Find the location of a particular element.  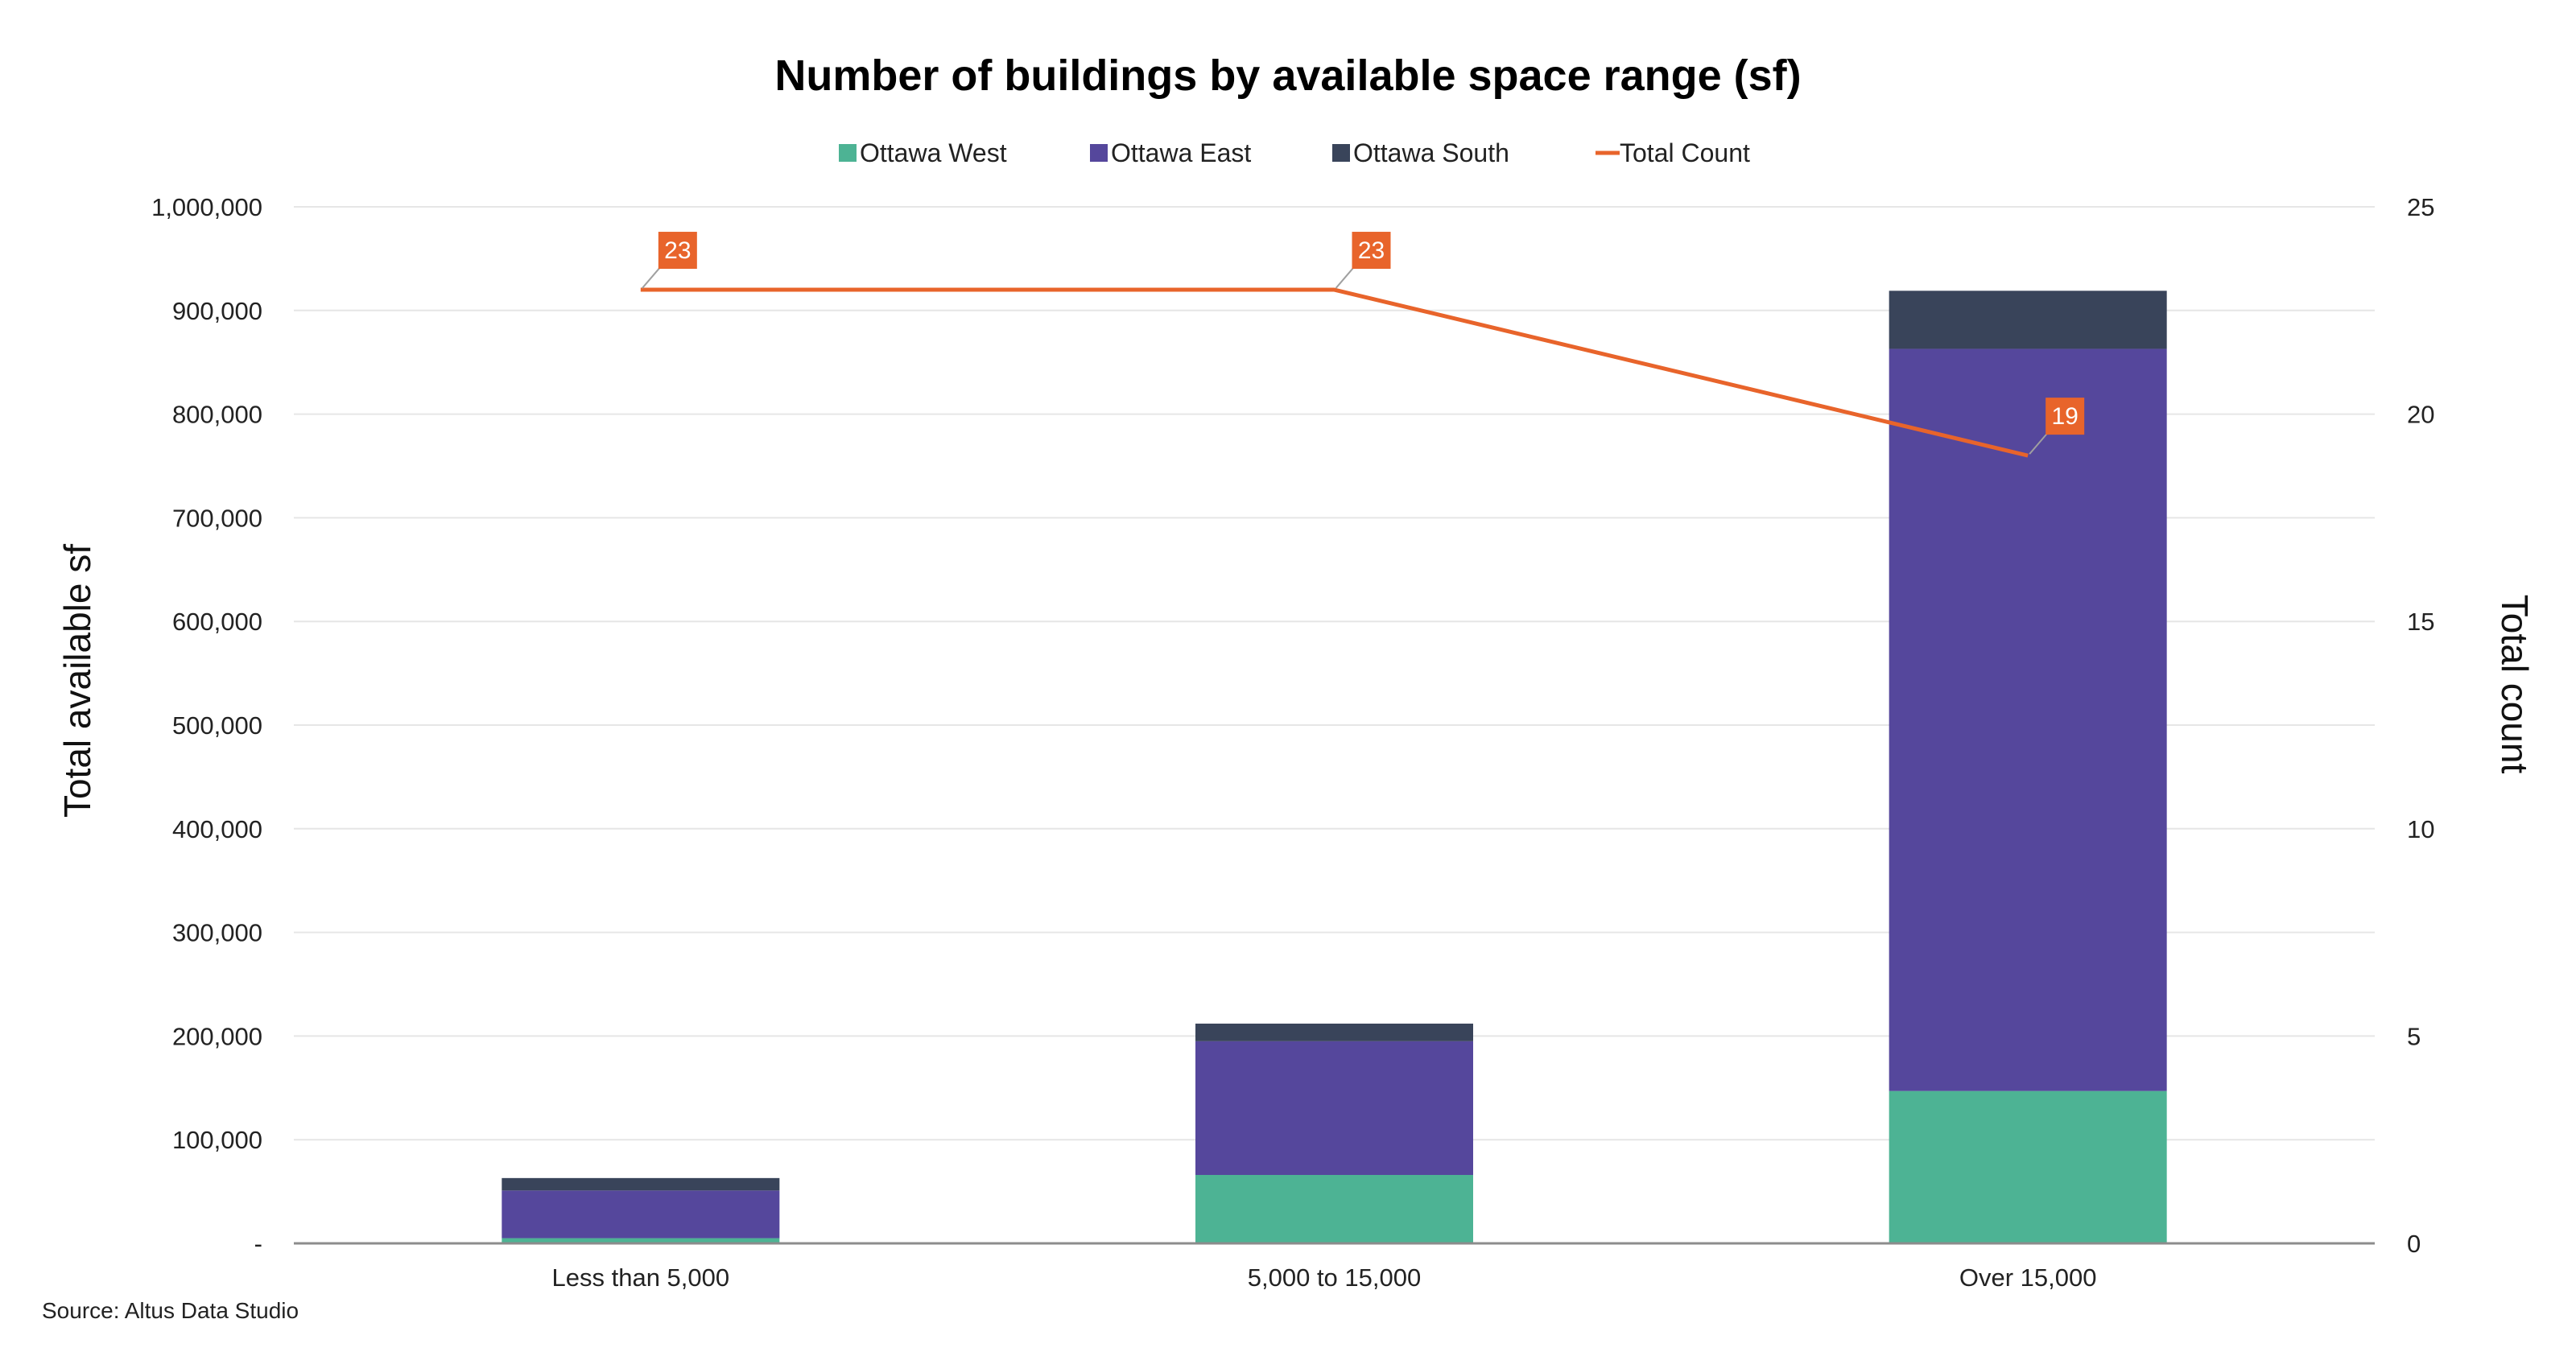

y2-tick-label: 5 is located at coordinates (2414, 1036).